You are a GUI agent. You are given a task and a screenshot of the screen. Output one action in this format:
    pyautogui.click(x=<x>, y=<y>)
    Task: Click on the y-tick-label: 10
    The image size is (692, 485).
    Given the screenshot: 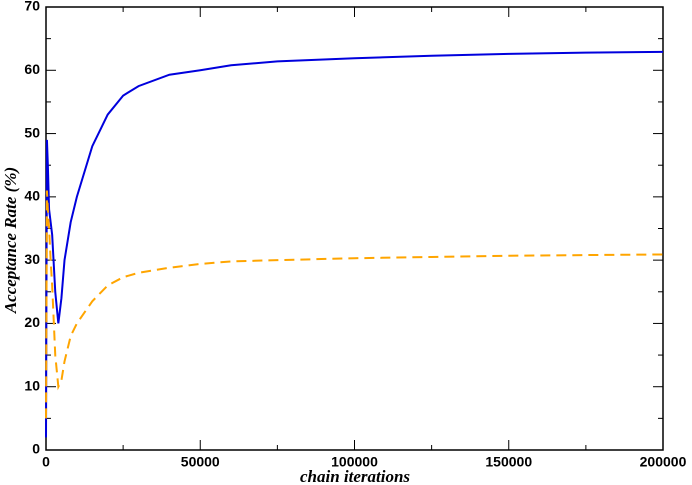 What is the action you would take?
    pyautogui.click(x=32, y=385)
    